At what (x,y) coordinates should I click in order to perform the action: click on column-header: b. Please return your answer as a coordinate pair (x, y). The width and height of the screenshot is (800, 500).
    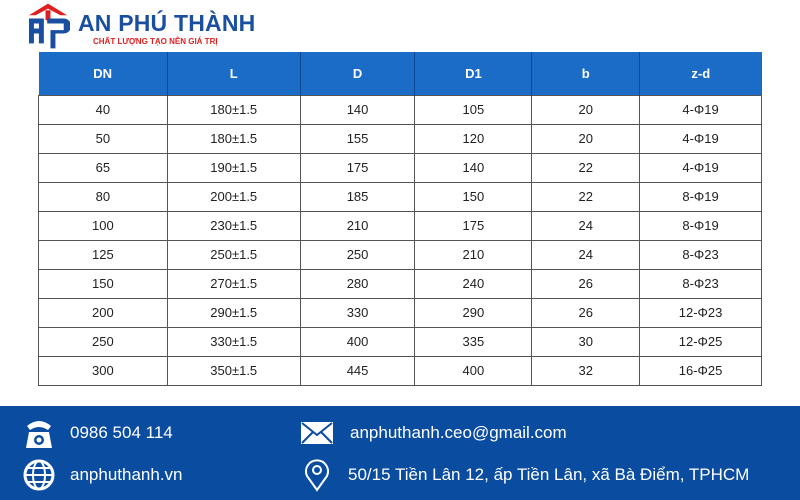
    Looking at the image, I should click on (585, 73).